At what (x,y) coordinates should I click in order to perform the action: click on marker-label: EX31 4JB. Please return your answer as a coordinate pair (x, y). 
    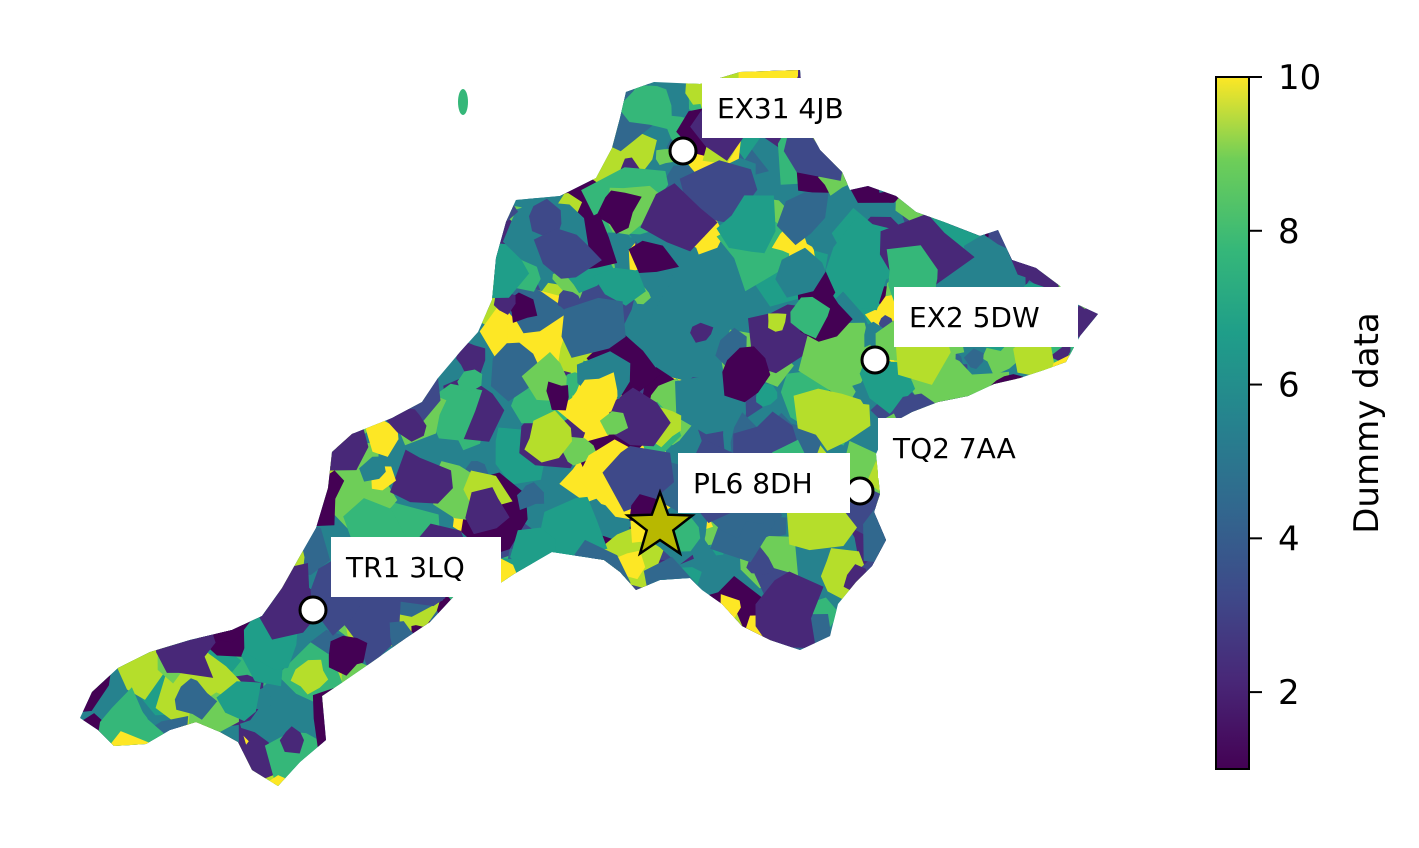
    Looking at the image, I should click on (780, 108).